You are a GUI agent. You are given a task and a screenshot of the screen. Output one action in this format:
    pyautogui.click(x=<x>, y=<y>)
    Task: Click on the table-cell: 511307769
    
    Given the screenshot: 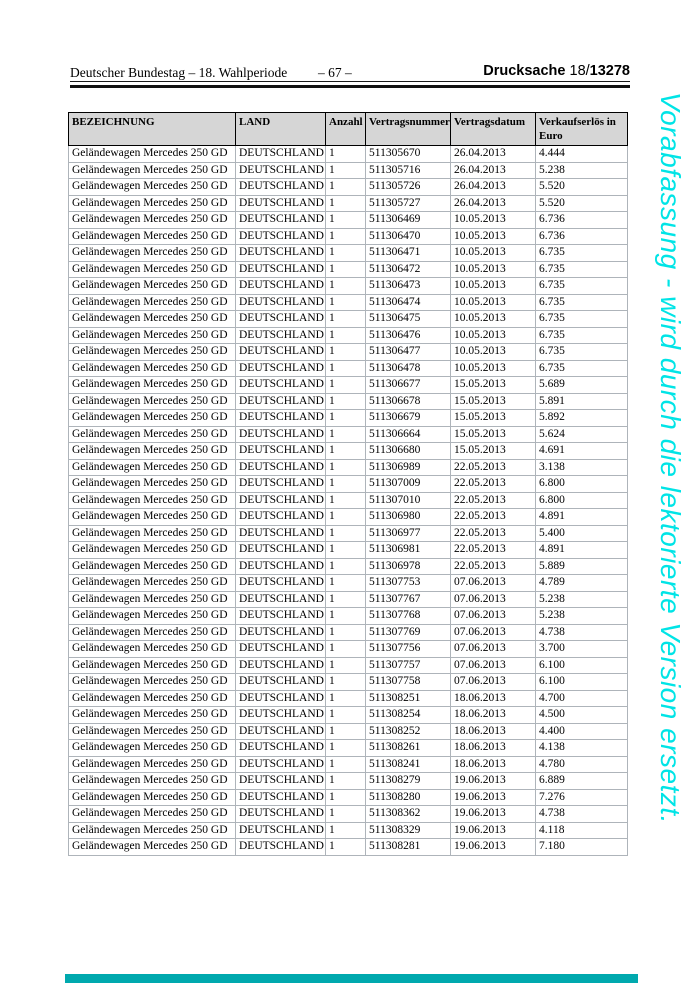 What is the action you would take?
    pyautogui.click(x=408, y=632)
    